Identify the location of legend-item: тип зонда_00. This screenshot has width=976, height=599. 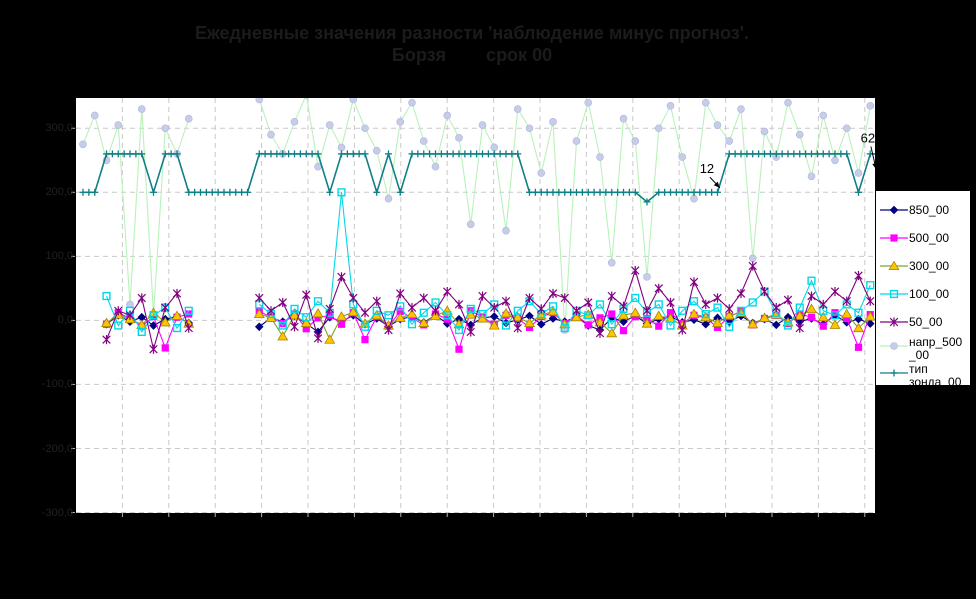
(924, 376).